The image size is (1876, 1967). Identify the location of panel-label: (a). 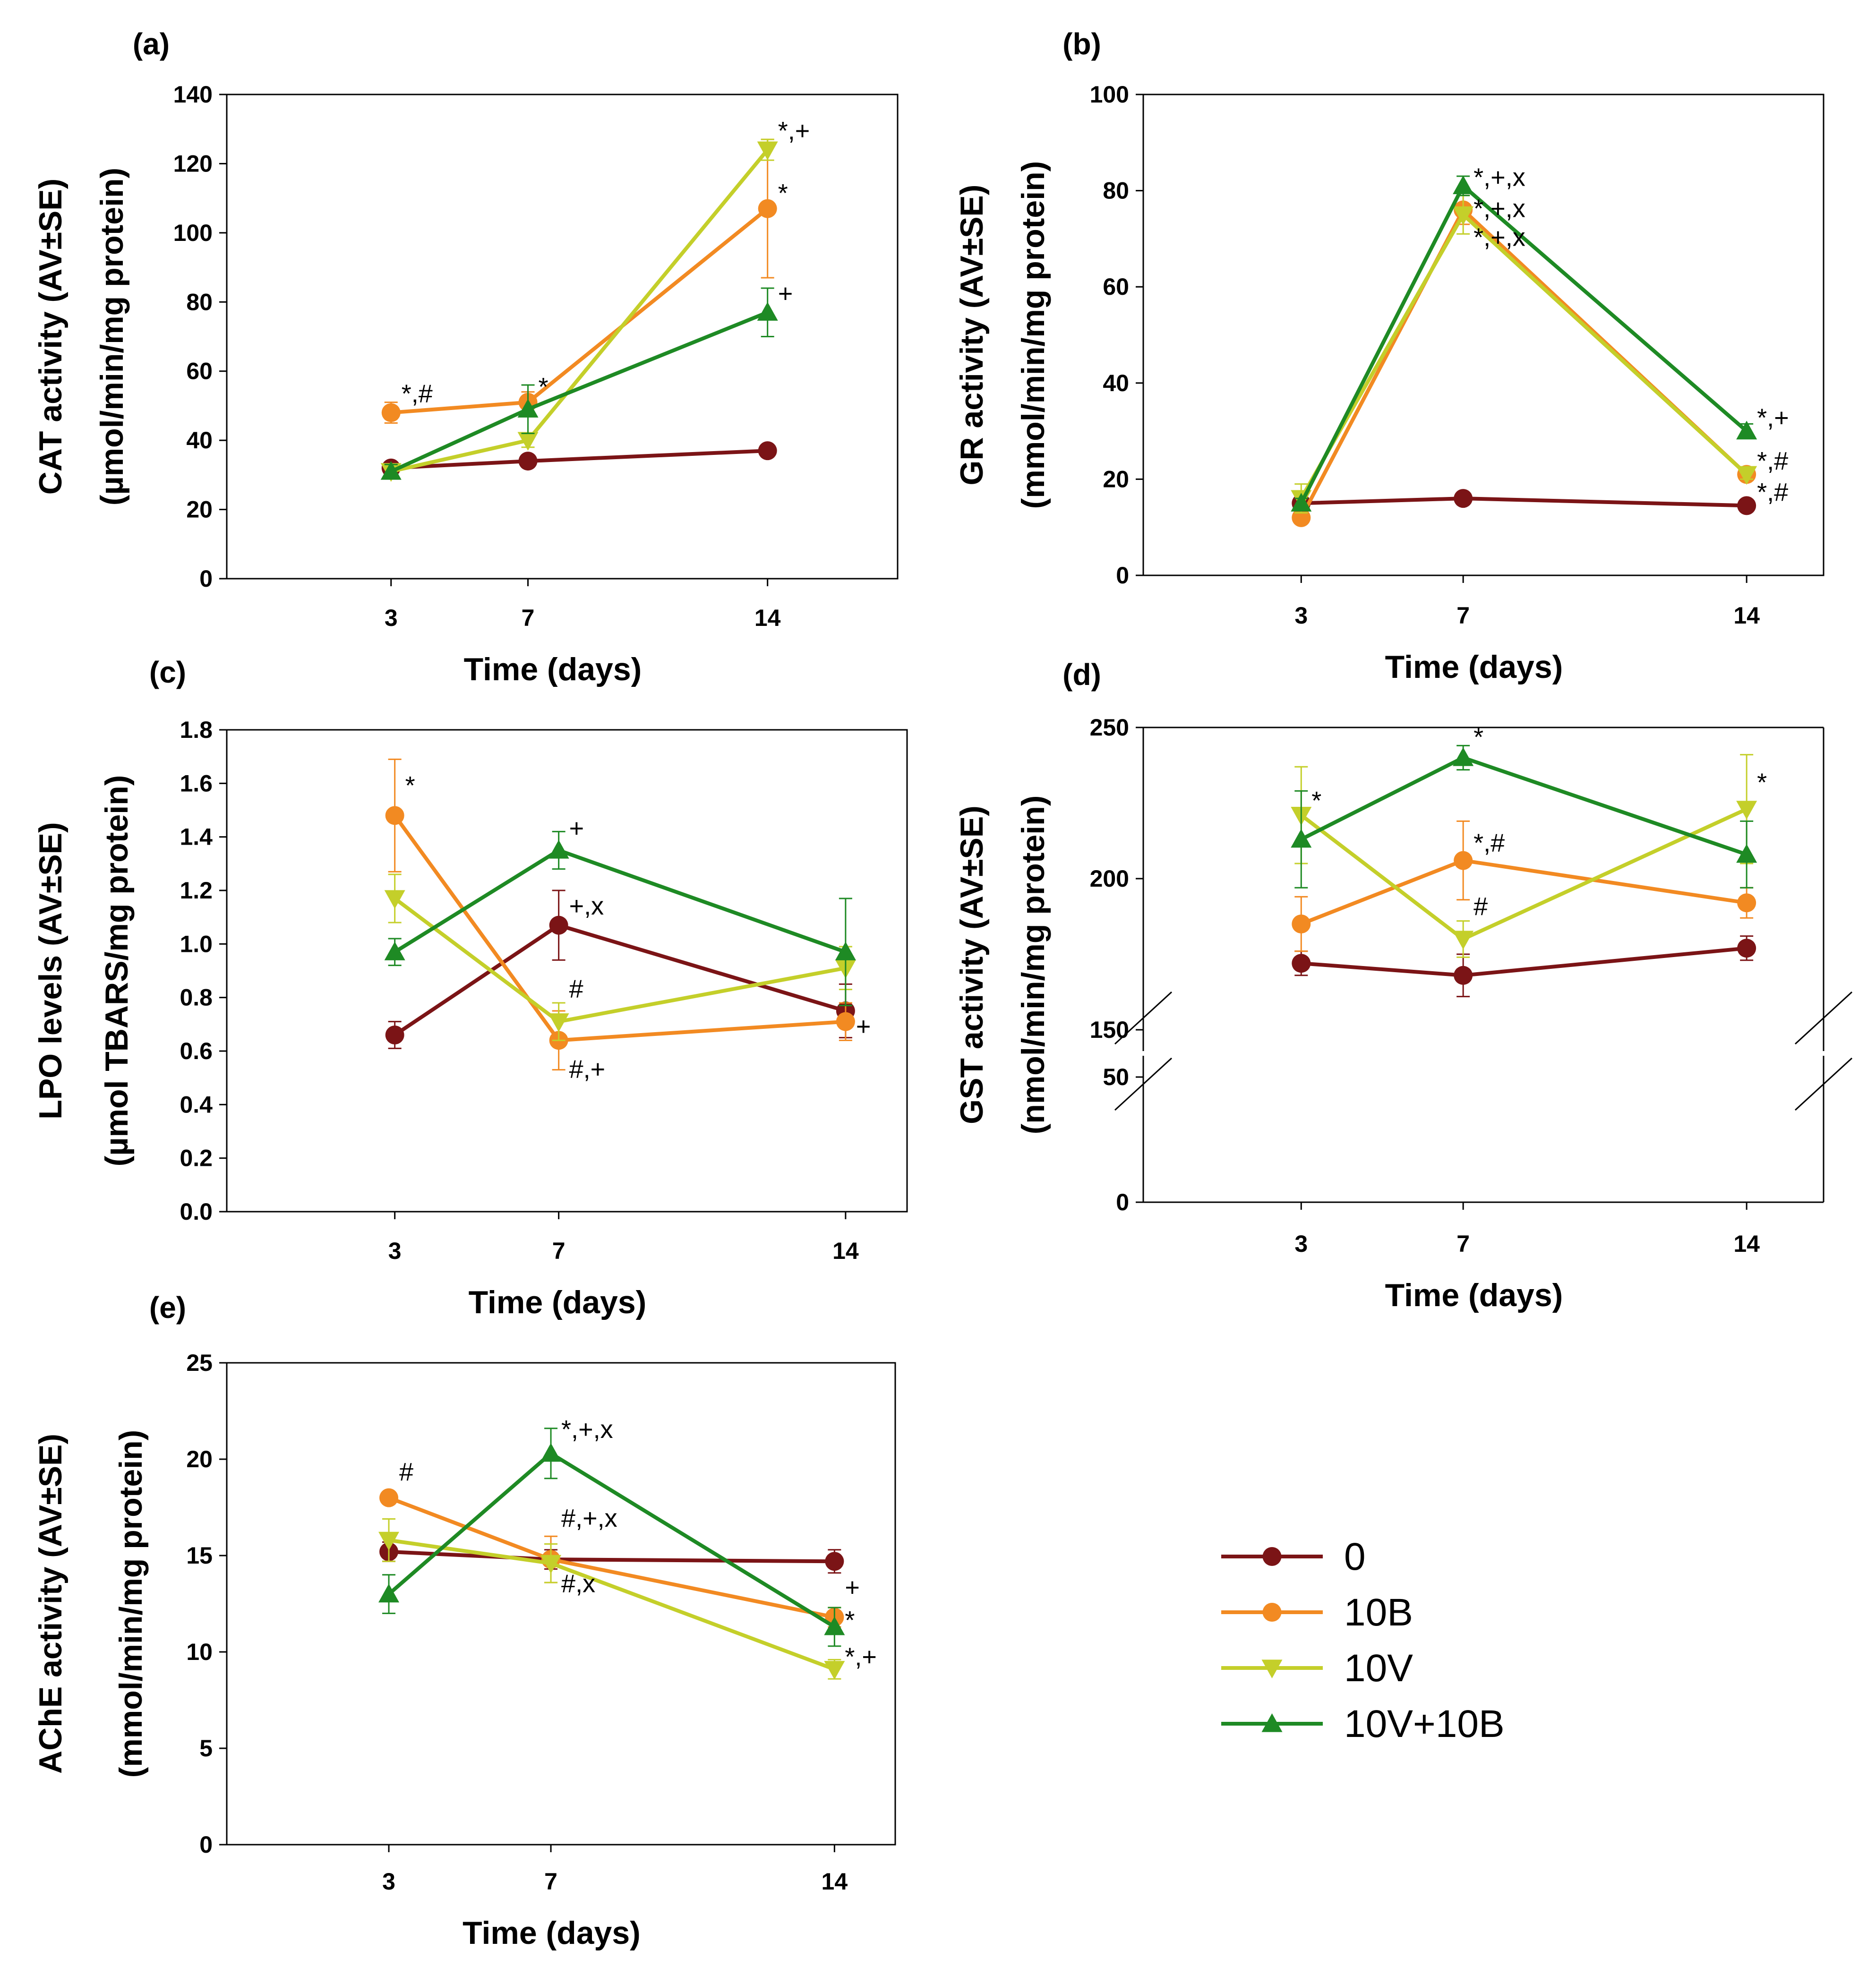
(151, 44).